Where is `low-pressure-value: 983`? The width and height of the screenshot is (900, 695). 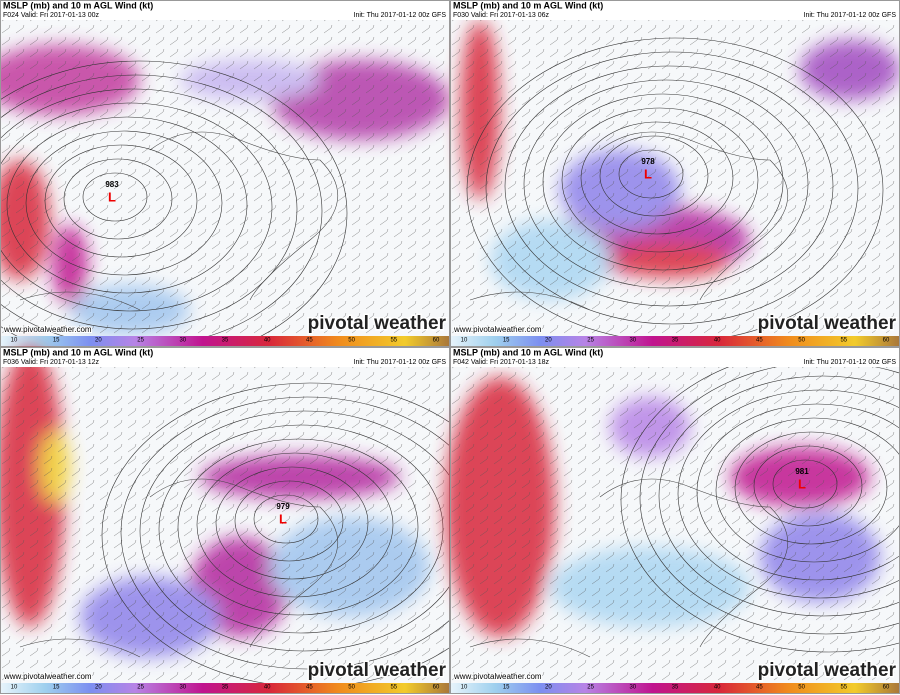 low-pressure-value: 983 is located at coordinates (112, 184).